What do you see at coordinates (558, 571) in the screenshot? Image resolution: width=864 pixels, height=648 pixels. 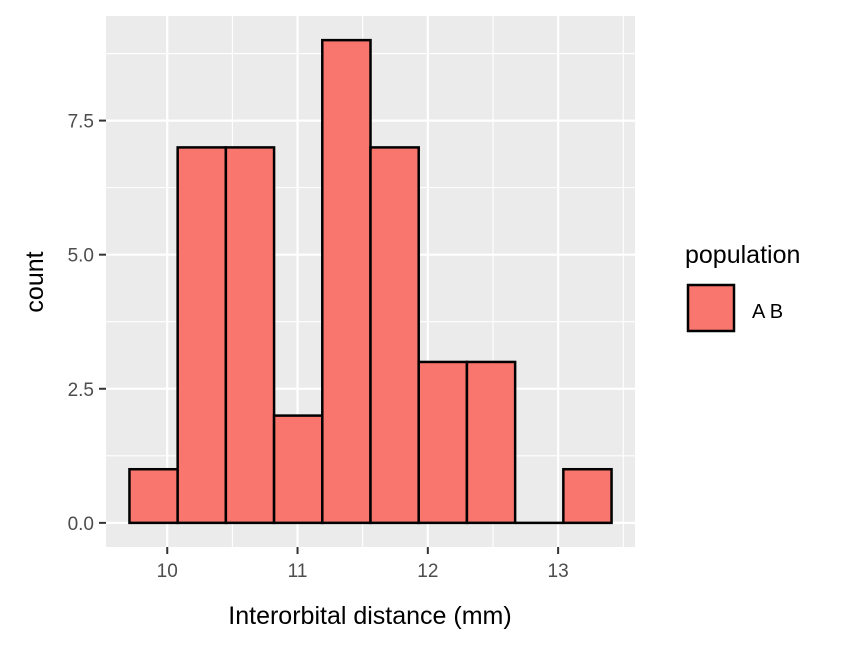 I see `x-tick-label: 13` at bounding box center [558, 571].